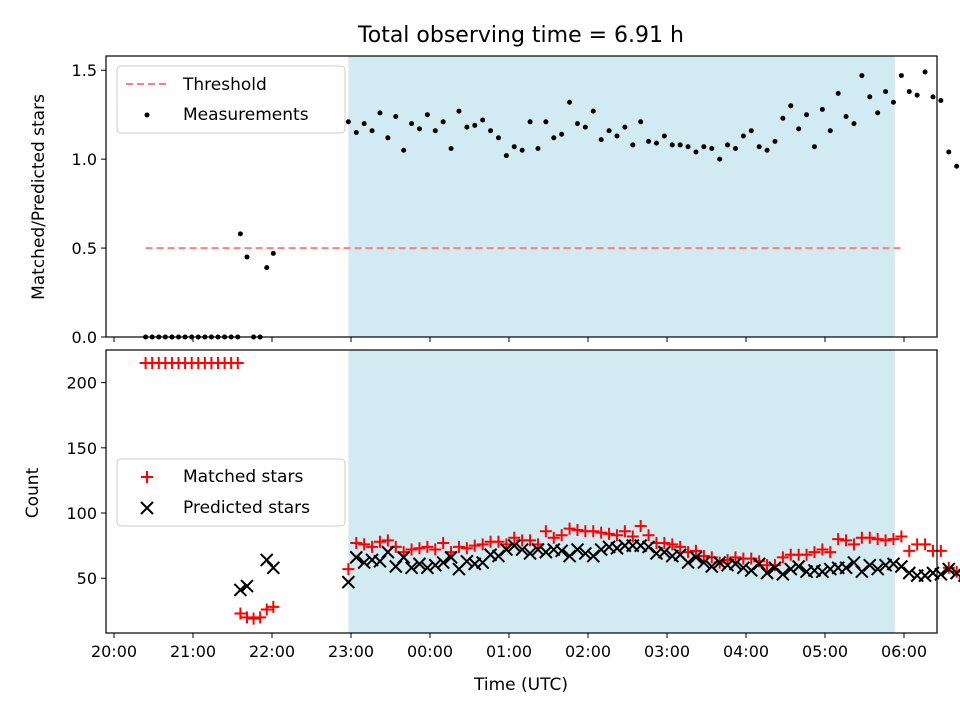  Describe the element at coordinates (84, 248) in the screenshot. I see `top-y-tick-label: 0.5` at that location.